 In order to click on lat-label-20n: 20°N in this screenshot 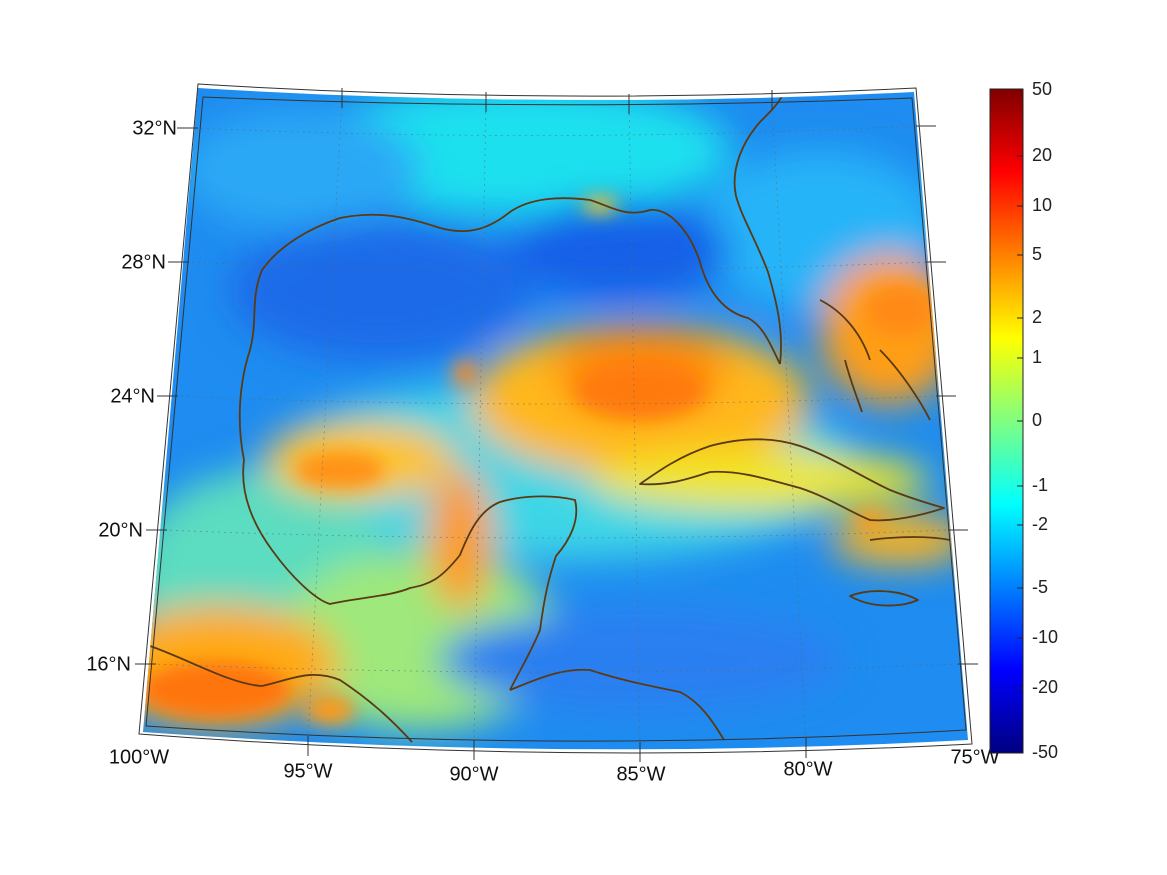, I will do `click(120, 530)`.